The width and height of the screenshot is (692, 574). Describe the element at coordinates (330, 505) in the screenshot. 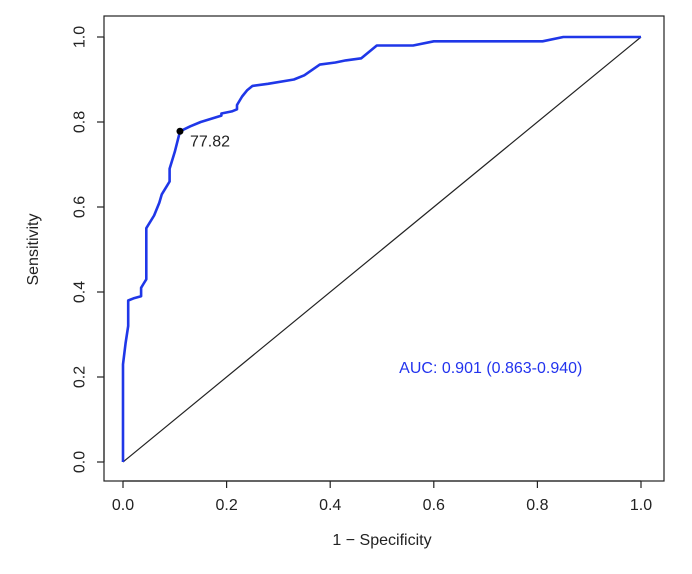

I see `x-tick-label: 0.4` at that location.